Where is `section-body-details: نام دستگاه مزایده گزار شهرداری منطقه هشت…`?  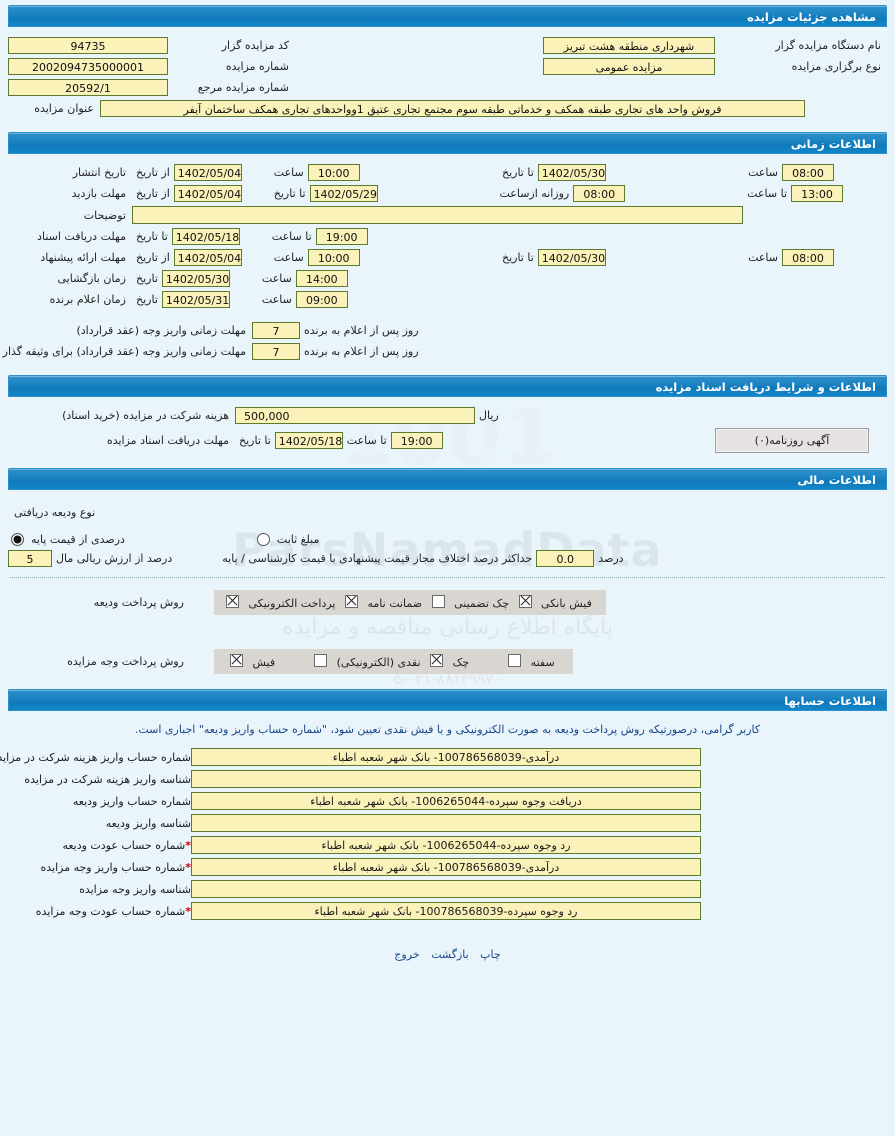 section-body-details: نام دستگاه مزایده گزار شهرداری منطقه هشت… is located at coordinates (447, 77).